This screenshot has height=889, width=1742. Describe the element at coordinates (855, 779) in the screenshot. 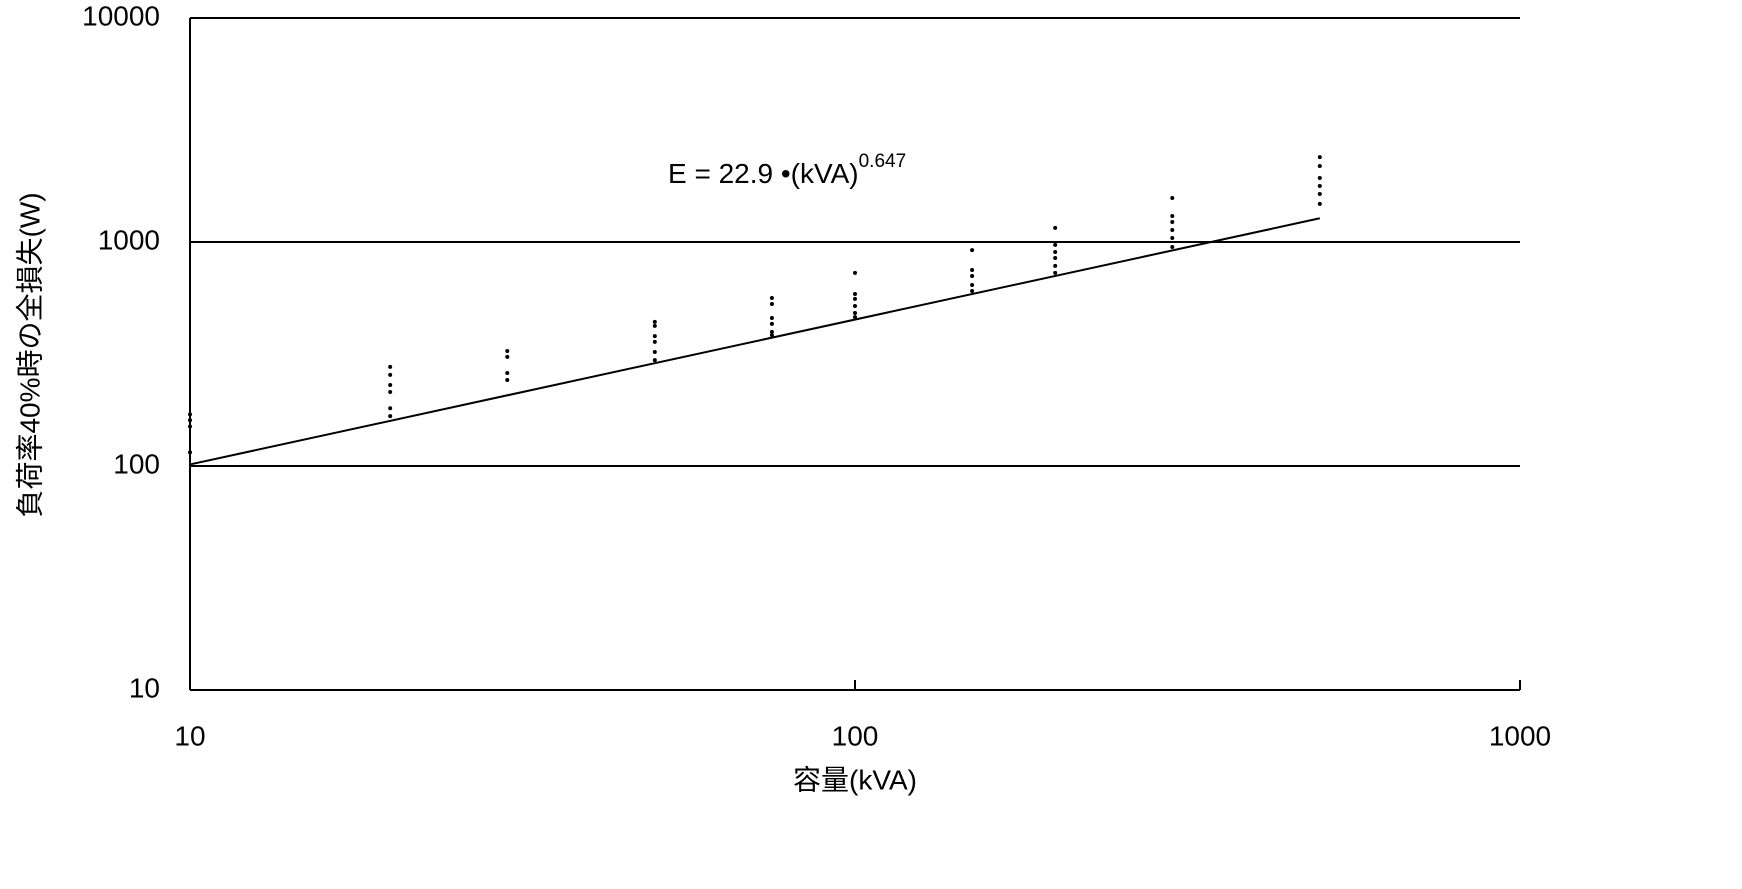

I see `x-axis-title: 容量(kVA)` at that location.